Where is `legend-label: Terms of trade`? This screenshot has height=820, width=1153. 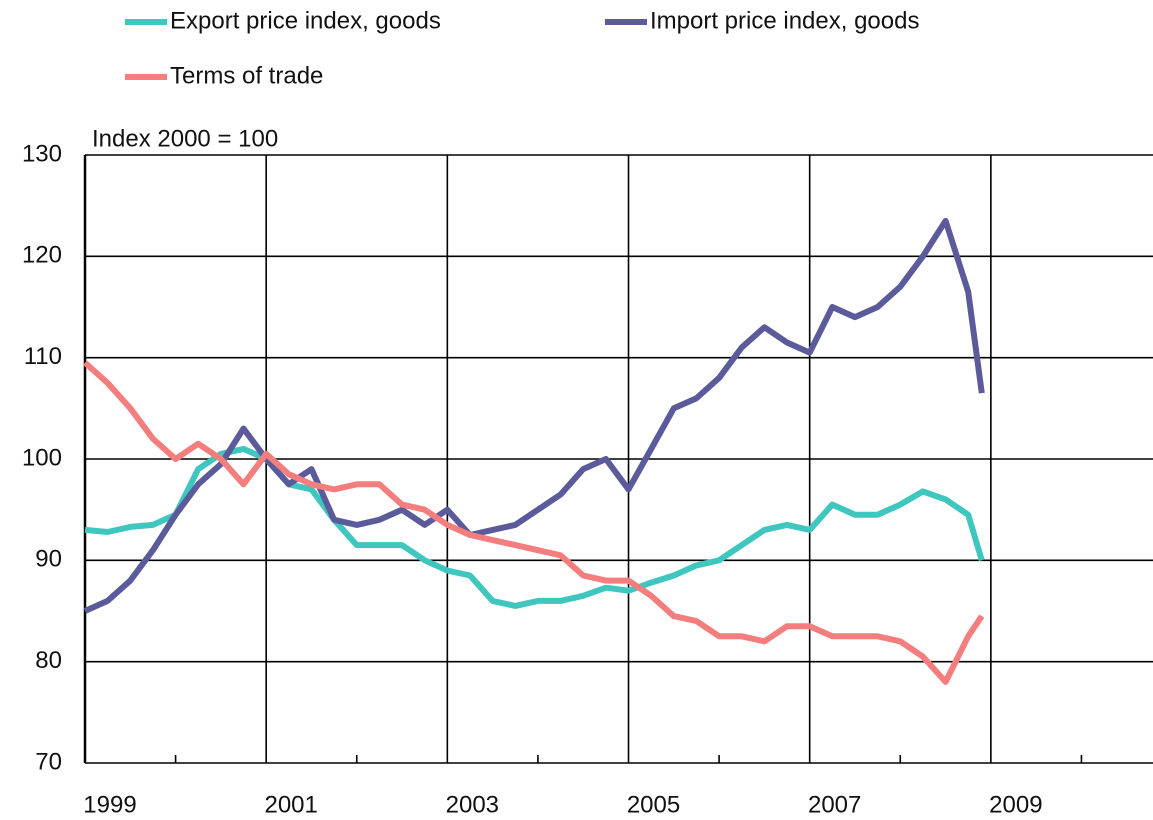 legend-label: Terms of trade is located at coordinates (246, 75).